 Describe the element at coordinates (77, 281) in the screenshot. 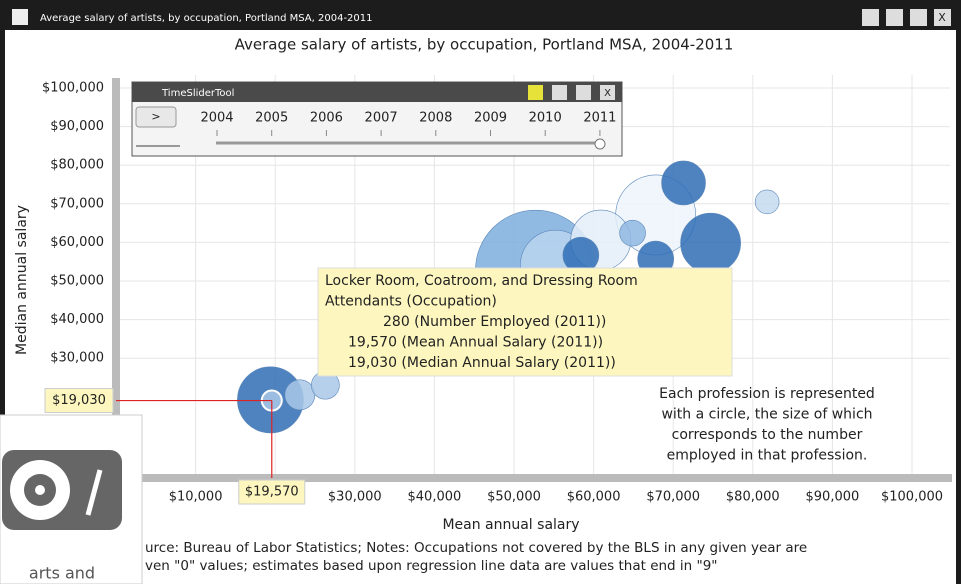

I see `y-tick-label: $50,000` at that location.